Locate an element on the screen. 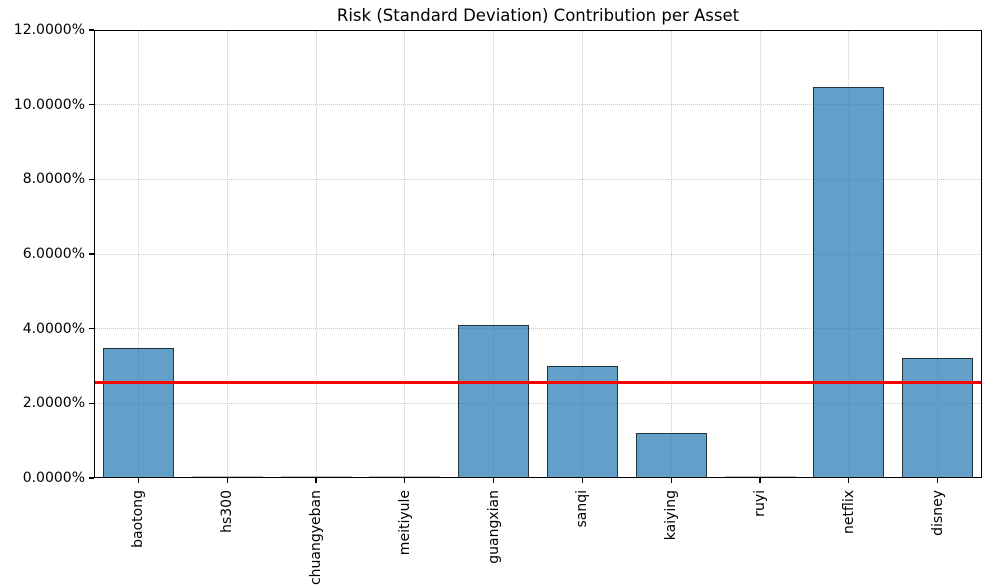  x-tick-label: sanqi is located at coordinates (582, 509).